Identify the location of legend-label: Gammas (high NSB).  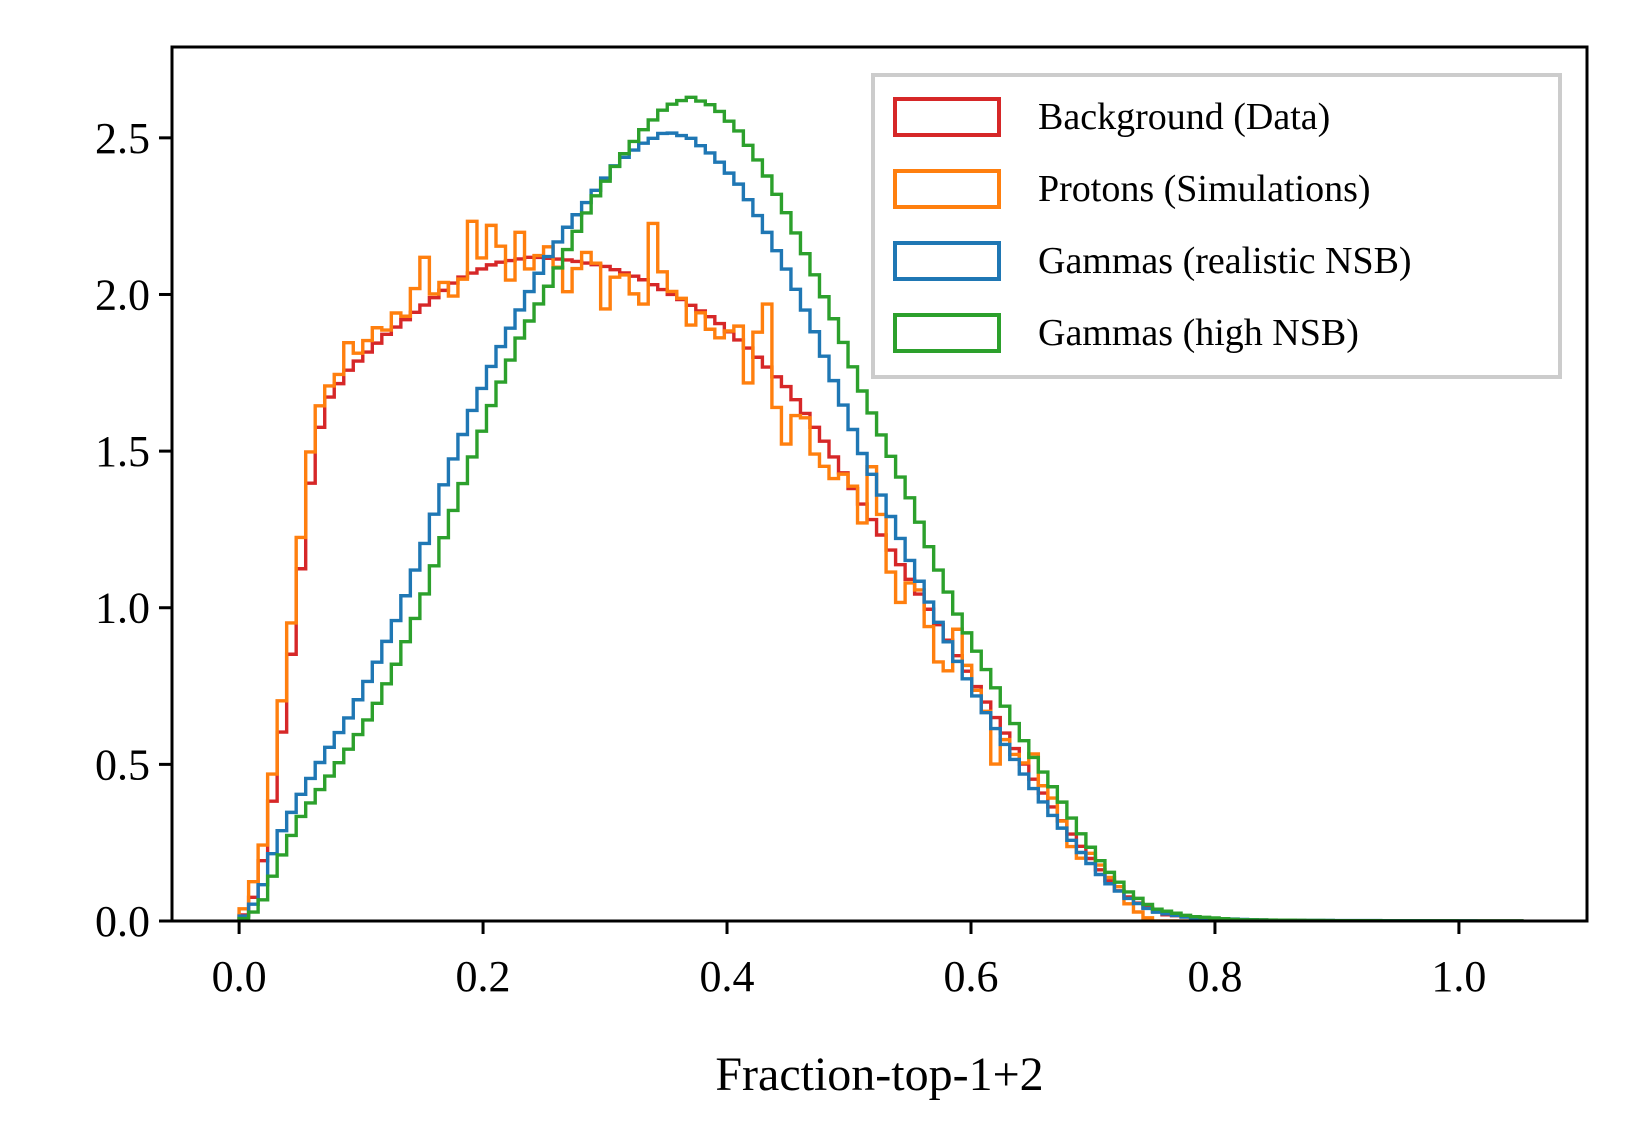
(1198, 333).